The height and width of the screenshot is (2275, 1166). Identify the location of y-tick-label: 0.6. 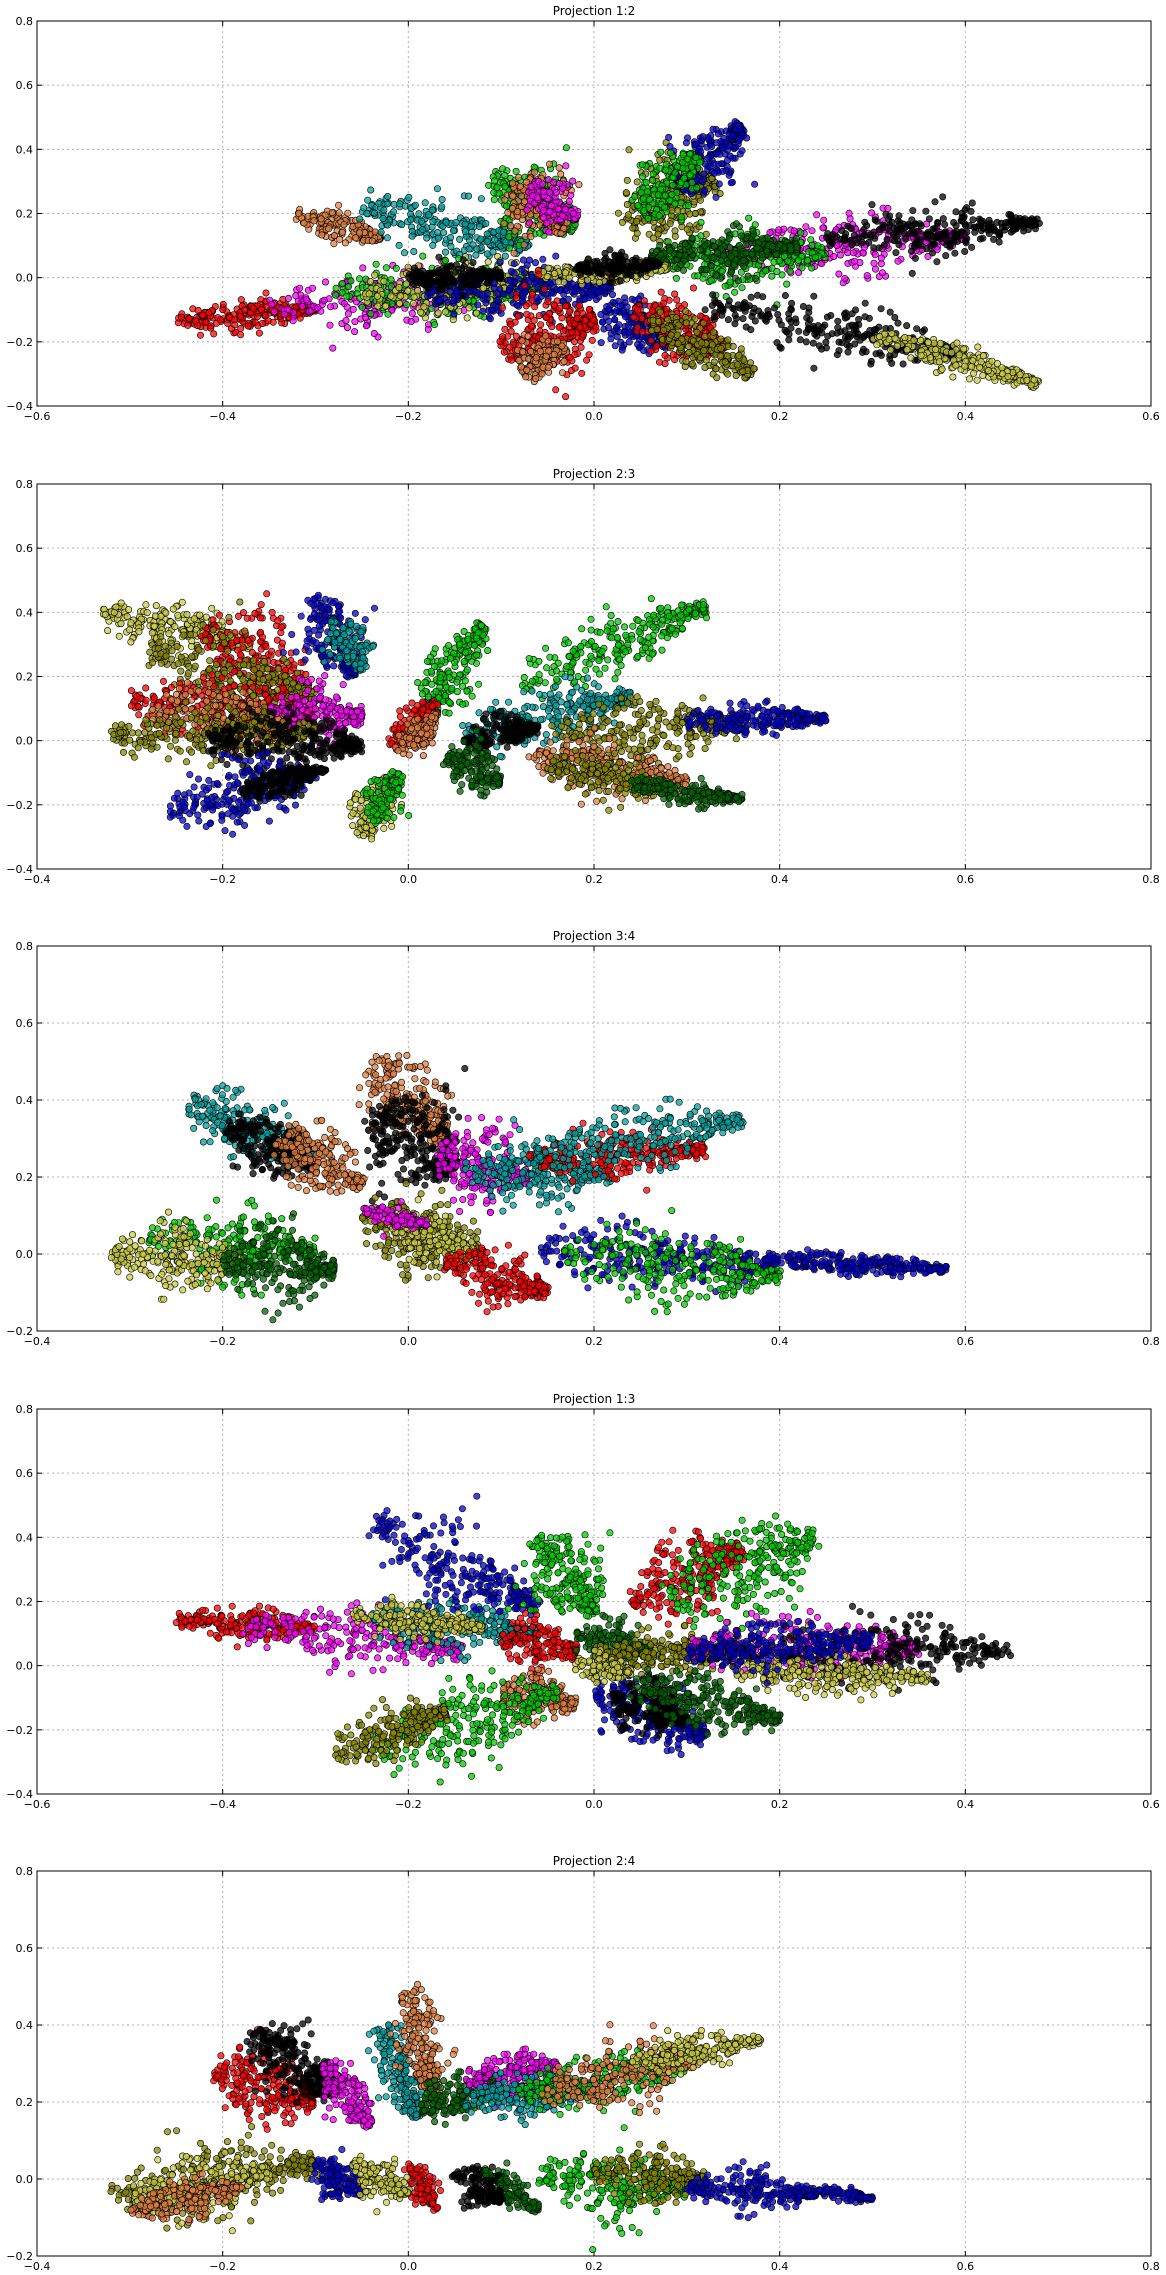
(25, 85).